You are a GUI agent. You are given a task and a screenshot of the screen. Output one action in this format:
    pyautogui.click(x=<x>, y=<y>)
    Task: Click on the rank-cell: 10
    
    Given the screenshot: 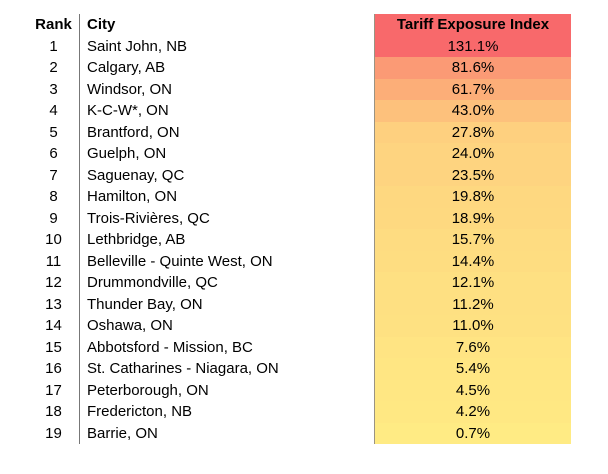 What is the action you would take?
    pyautogui.click(x=53, y=239)
    